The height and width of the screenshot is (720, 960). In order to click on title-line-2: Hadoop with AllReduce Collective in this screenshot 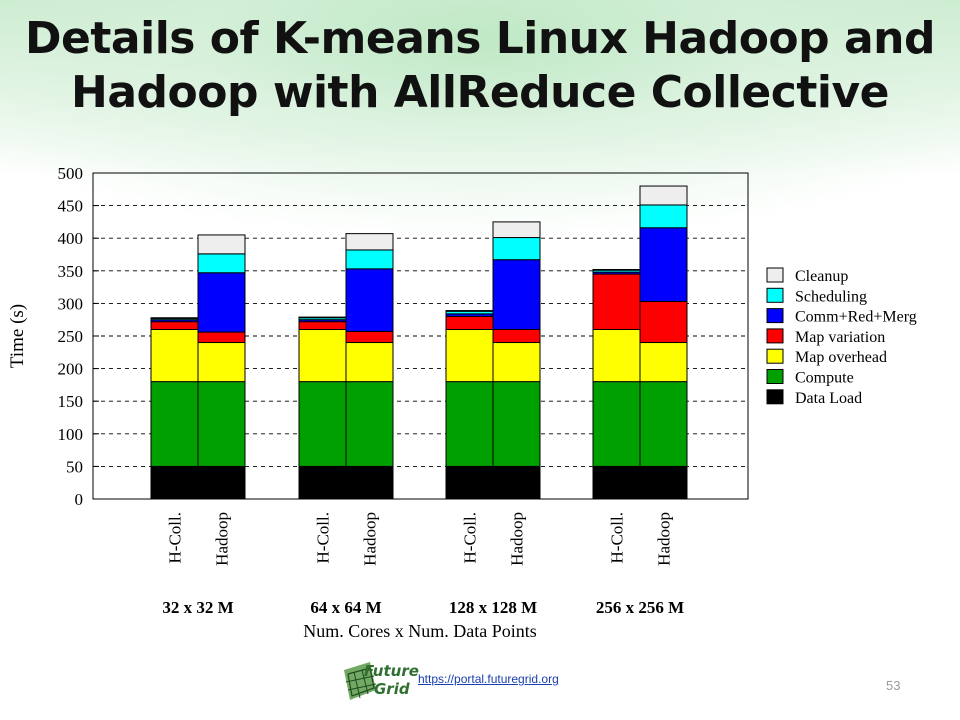, I will do `click(480, 92)`.